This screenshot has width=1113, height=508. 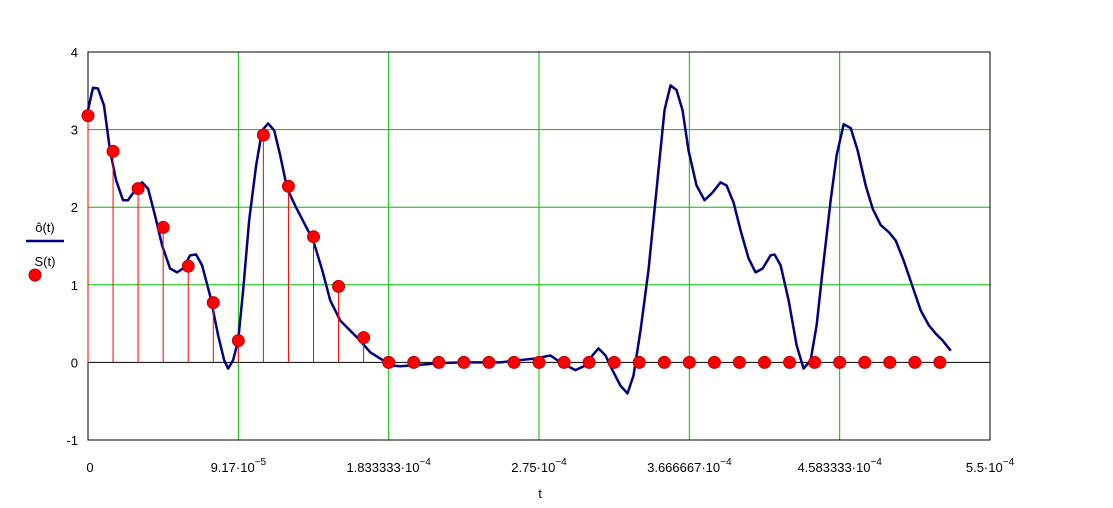 I want to click on y-tick-label: 4, so click(x=74, y=52).